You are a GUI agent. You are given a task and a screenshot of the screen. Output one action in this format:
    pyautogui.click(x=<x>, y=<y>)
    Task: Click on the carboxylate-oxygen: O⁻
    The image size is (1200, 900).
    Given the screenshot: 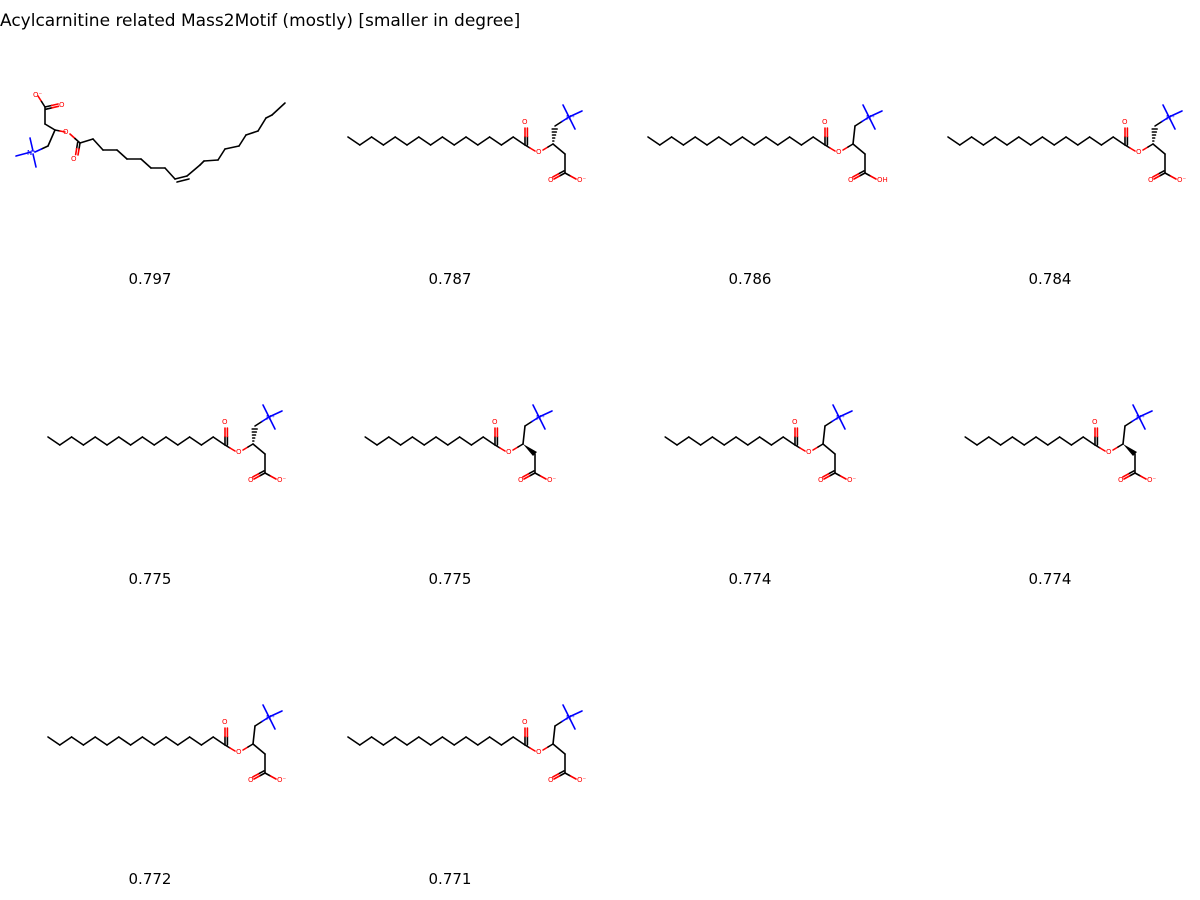 What is the action you would take?
    pyautogui.click(x=552, y=480)
    